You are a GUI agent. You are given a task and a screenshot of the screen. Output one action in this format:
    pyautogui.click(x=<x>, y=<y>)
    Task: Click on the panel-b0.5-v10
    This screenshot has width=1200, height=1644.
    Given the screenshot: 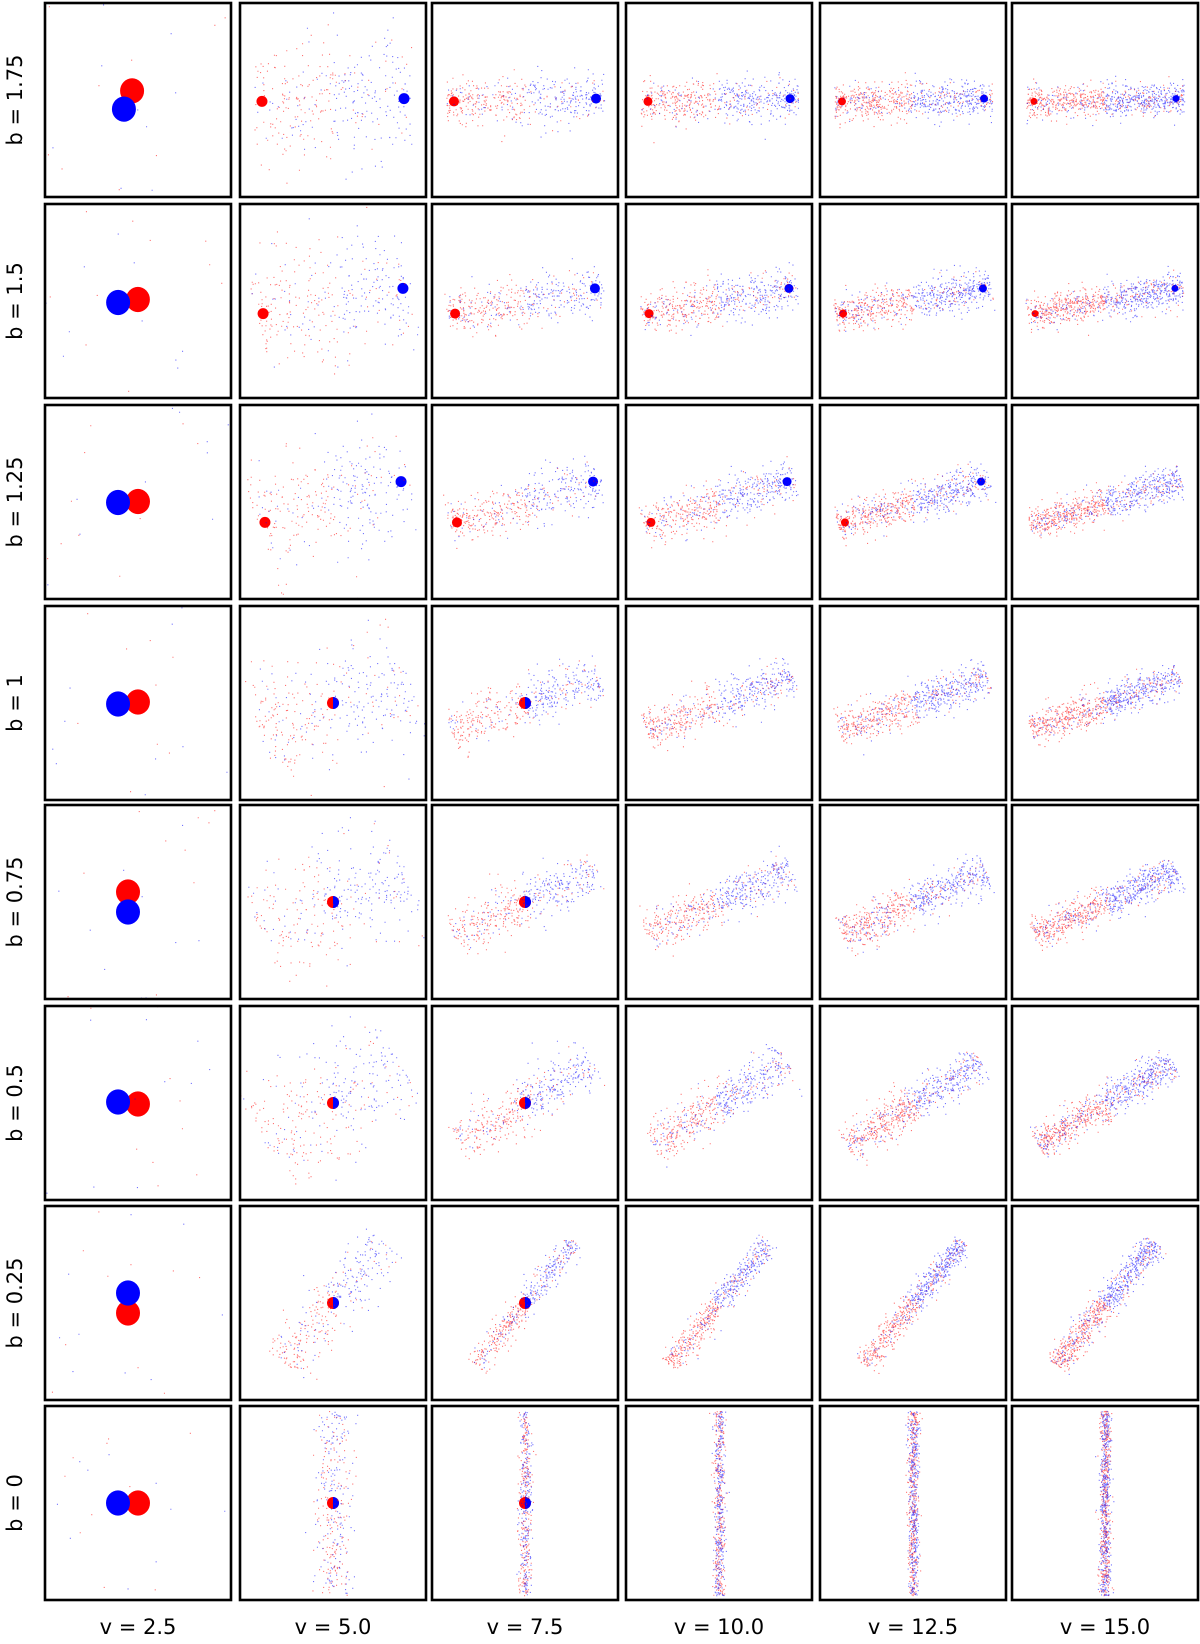 What is the action you would take?
    pyautogui.click(x=719, y=1103)
    